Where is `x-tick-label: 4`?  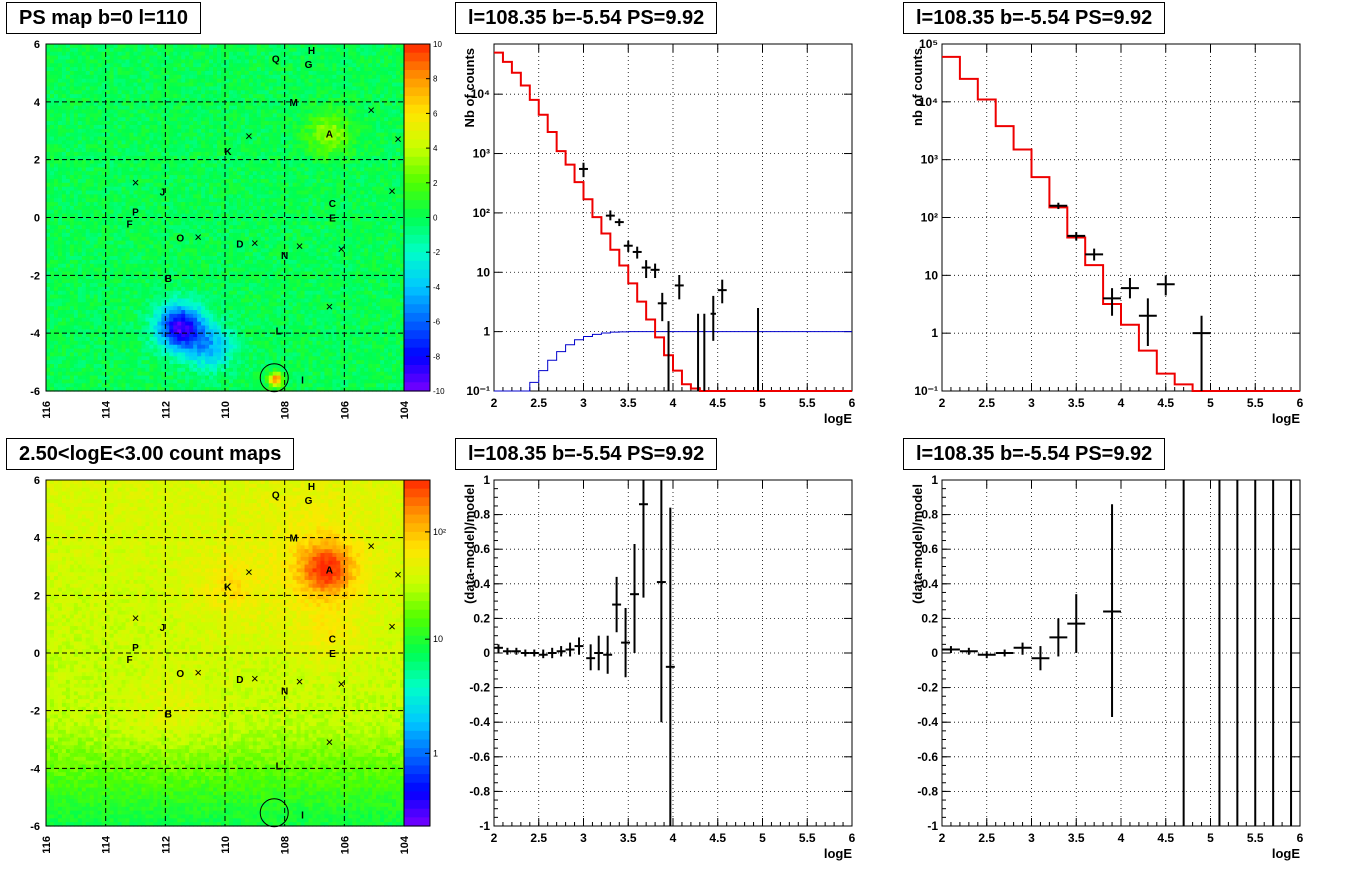 x-tick-label: 4 is located at coordinates (1121, 403).